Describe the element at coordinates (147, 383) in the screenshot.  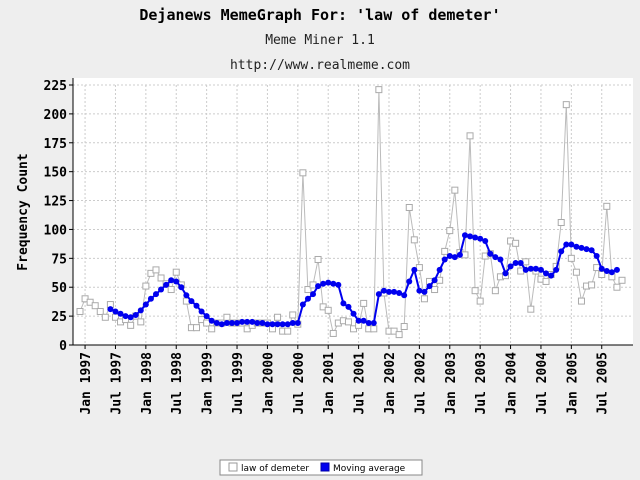
I see `x-tick-label: Jan 1998` at that location.